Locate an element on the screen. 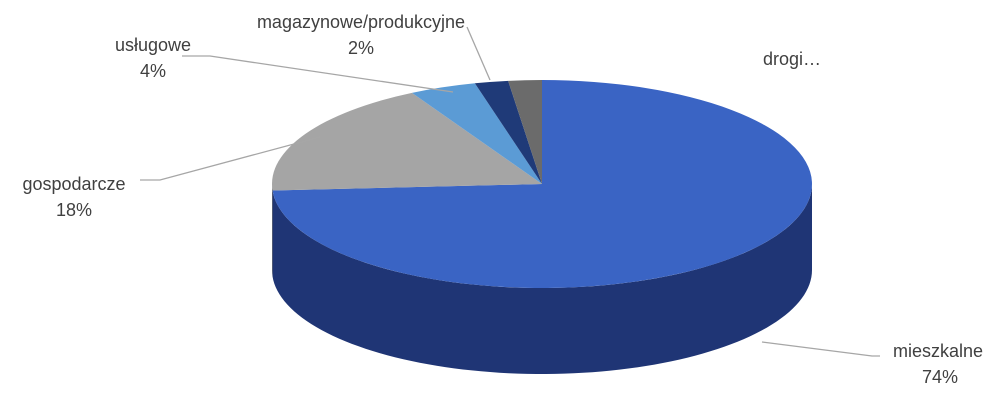  label-magazynowe-name: magazynowe/produkcyjne is located at coordinates (361, 22).